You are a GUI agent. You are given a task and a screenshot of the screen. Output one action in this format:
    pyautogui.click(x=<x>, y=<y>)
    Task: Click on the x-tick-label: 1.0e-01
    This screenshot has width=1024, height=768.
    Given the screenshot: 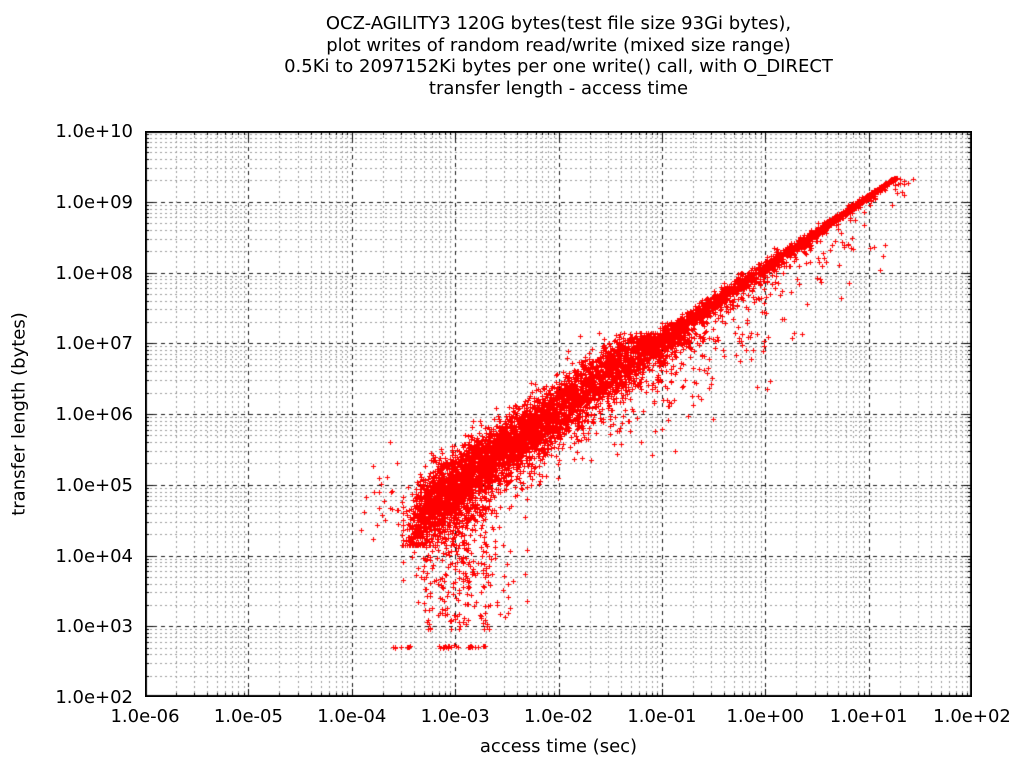 What is the action you would take?
    pyautogui.click(x=662, y=716)
    